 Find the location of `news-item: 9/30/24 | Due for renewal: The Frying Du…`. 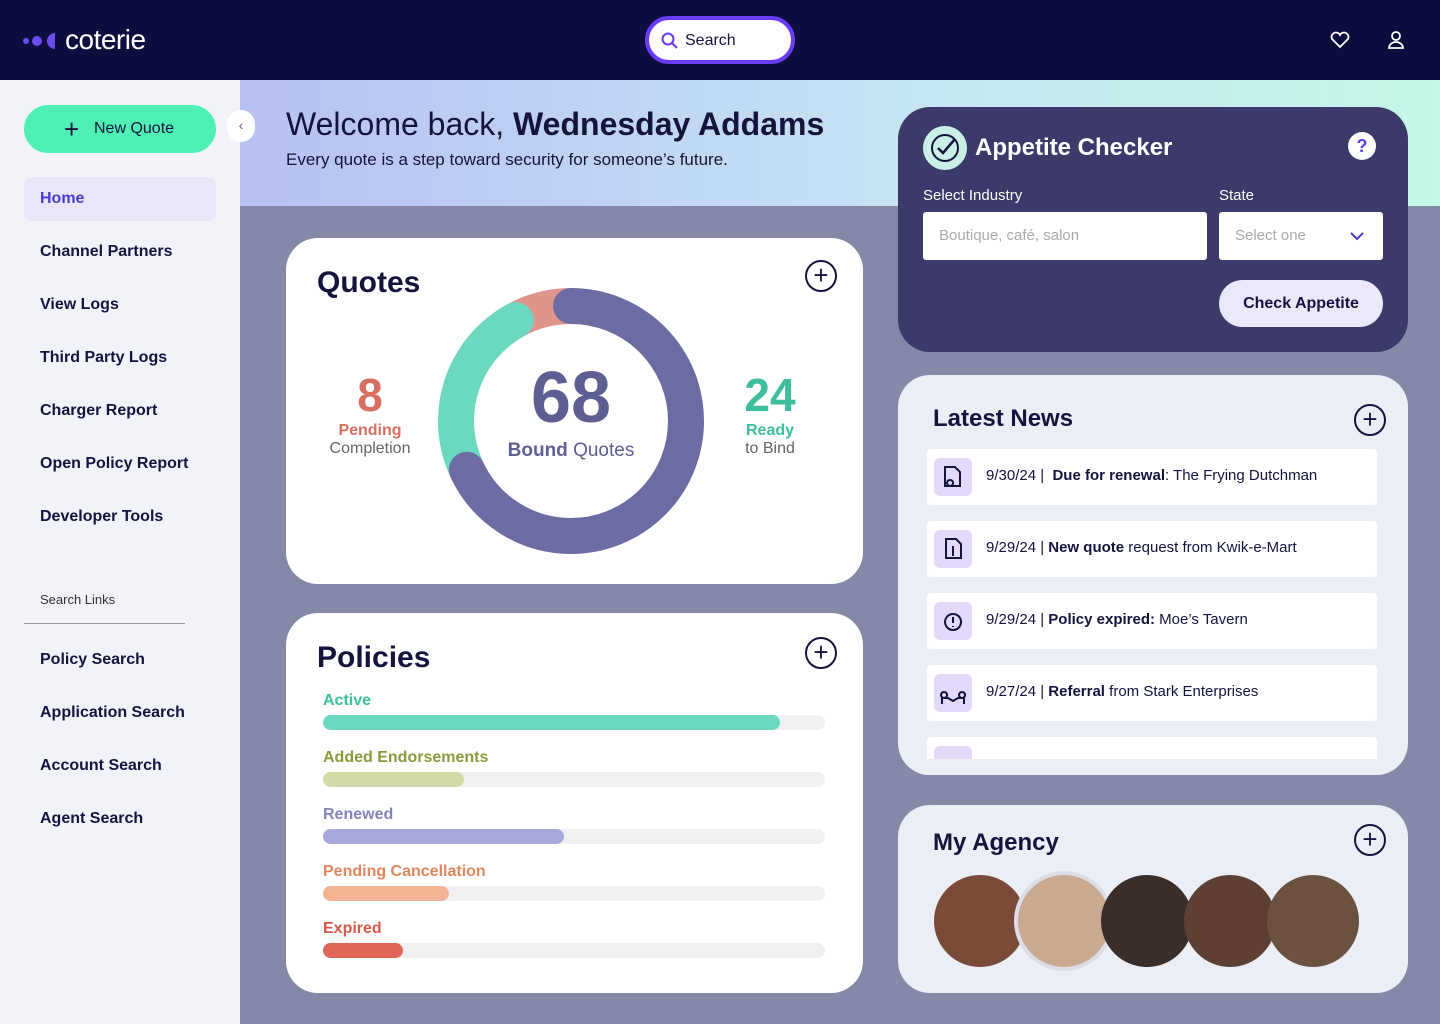

news-item: 9/30/24 | Due for renewal: The Frying Du… is located at coordinates (1152, 477).